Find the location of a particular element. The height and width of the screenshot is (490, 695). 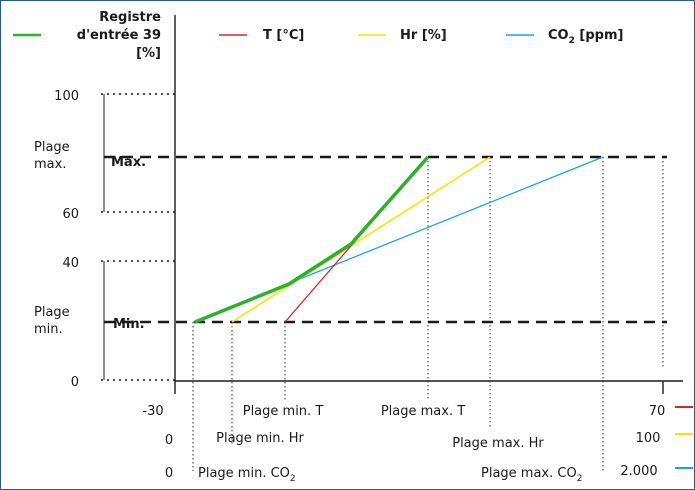

t-point-min-label: Plage min. T is located at coordinates (283, 411).